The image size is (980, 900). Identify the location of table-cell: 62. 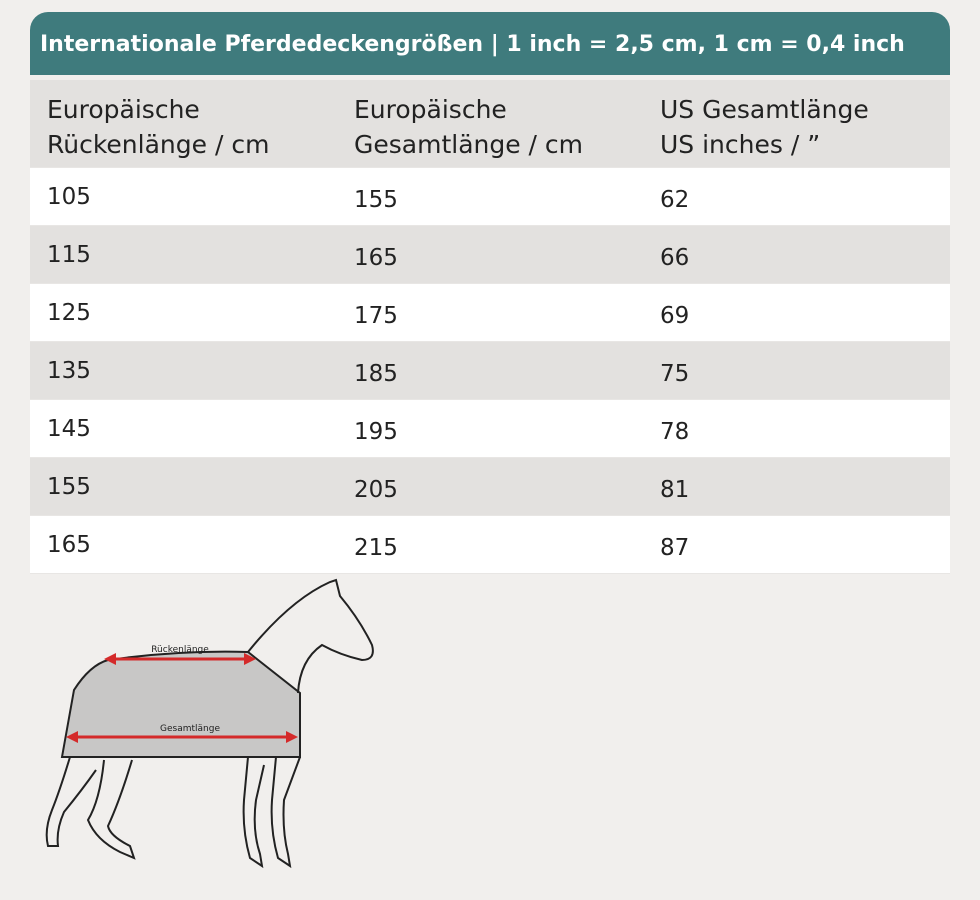
(675, 200).